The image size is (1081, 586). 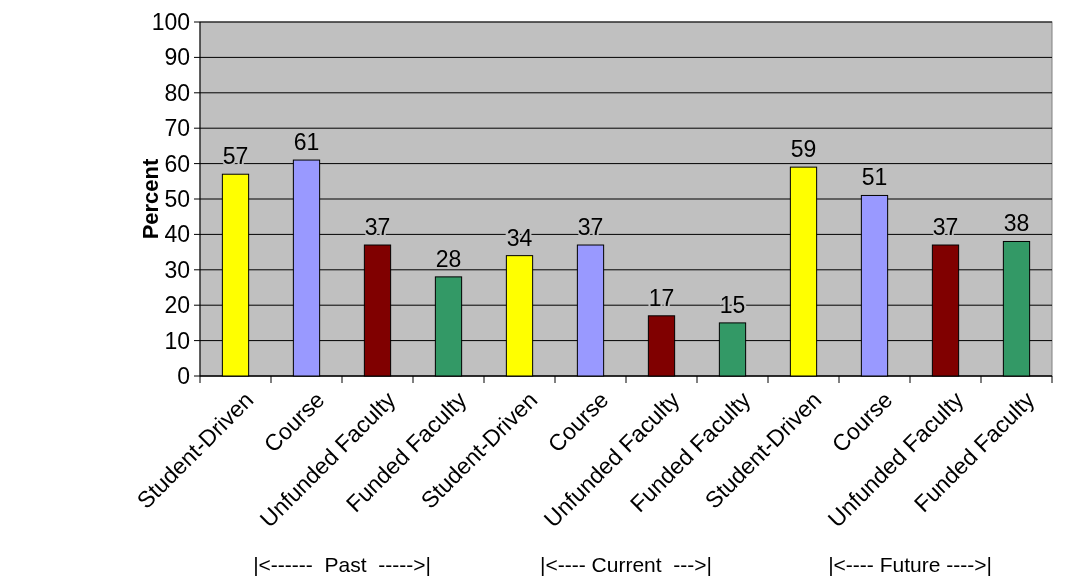 I want to click on y-tick-label: 60, so click(x=177, y=163).